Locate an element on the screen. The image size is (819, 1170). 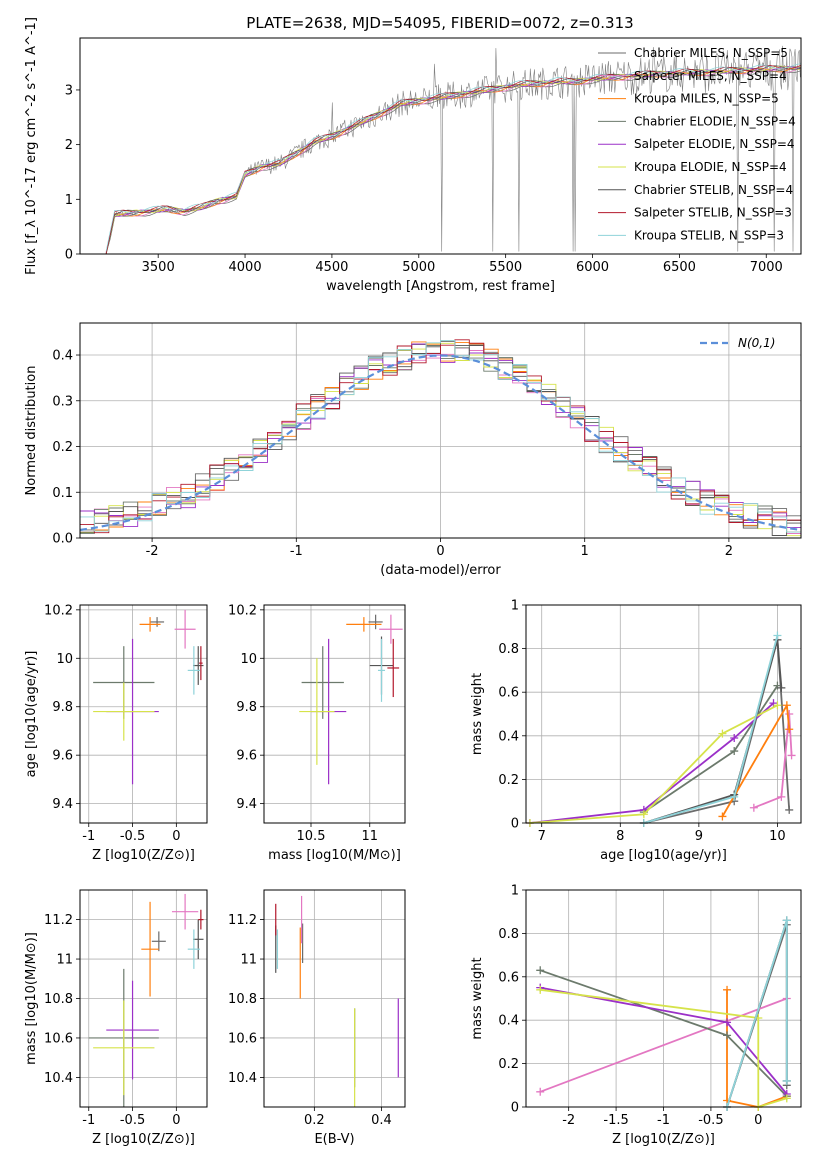
legend-label: Kroupa ELODIE, N_SSP=4 is located at coordinates (710, 167).